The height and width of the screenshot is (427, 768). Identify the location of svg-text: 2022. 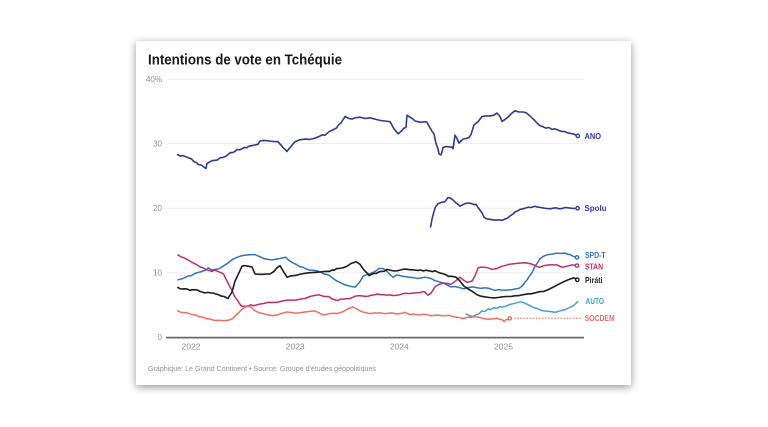
(191, 347).